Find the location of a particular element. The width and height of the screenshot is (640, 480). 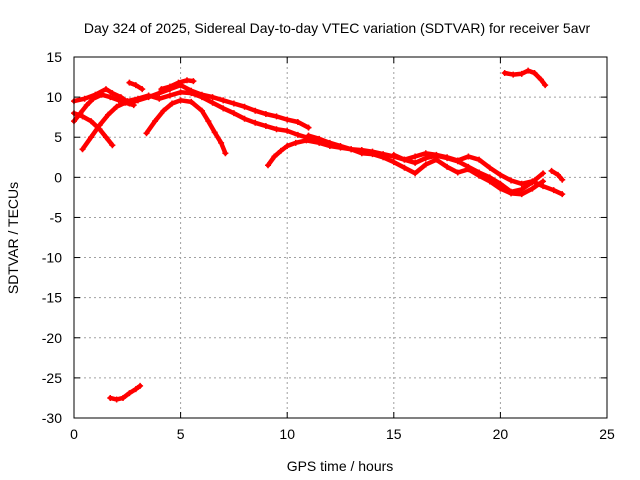

x-tick-label: 15 is located at coordinates (394, 434).